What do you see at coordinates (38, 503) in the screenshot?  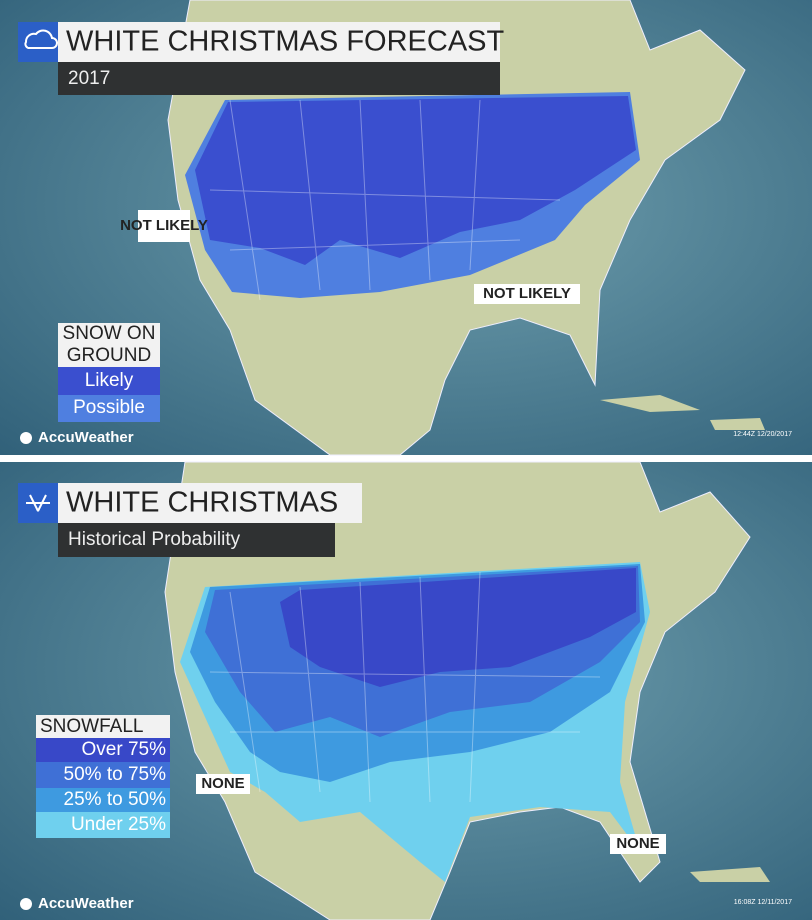 I see `snowflake-icon` at bounding box center [38, 503].